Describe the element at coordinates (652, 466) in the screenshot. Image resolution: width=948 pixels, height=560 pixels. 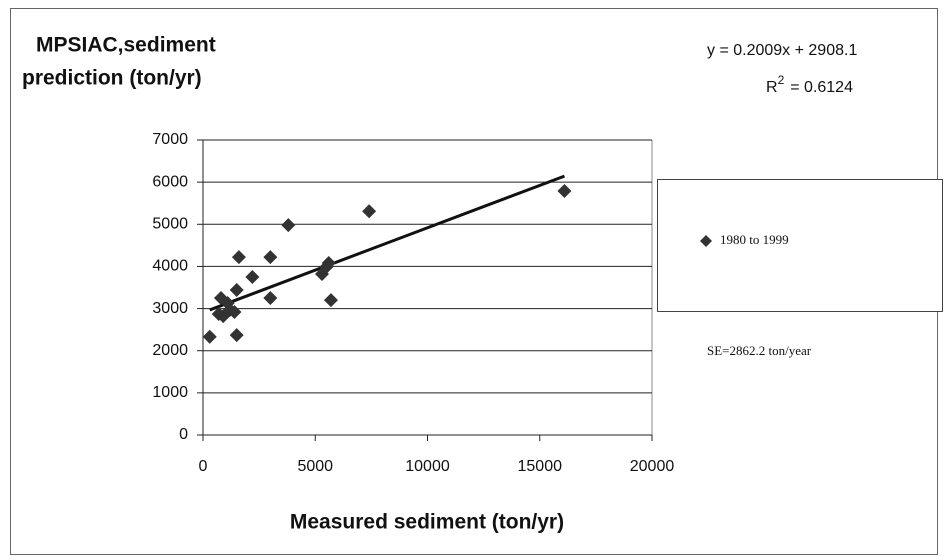
I see `x-tick-label: 20000` at that location.